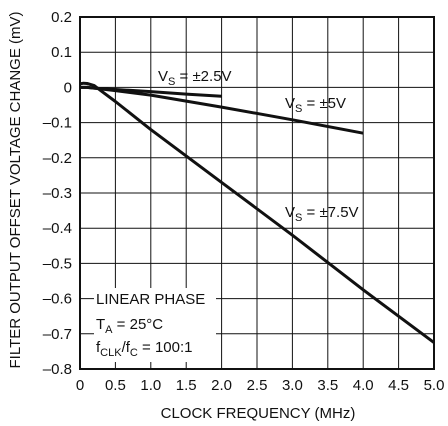 The image size is (448, 426). Describe the element at coordinates (258, 413) in the screenshot. I see `x-axis-title: CLOCK FREQUENCY (MHz)` at that location.